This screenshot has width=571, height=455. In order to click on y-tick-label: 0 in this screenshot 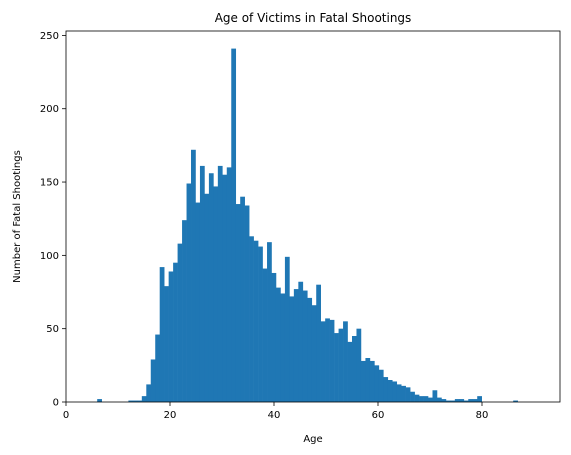, I will do `click(56, 403)`.